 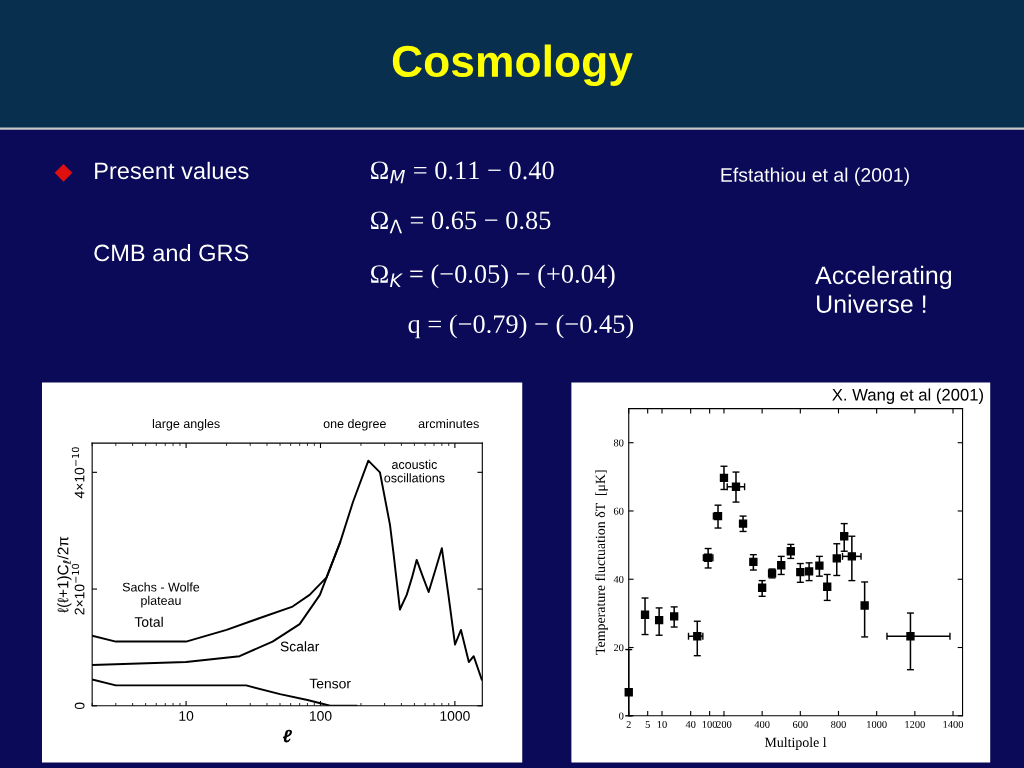 I want to click on y-tick-label: 20, so click(x=618, y=648).